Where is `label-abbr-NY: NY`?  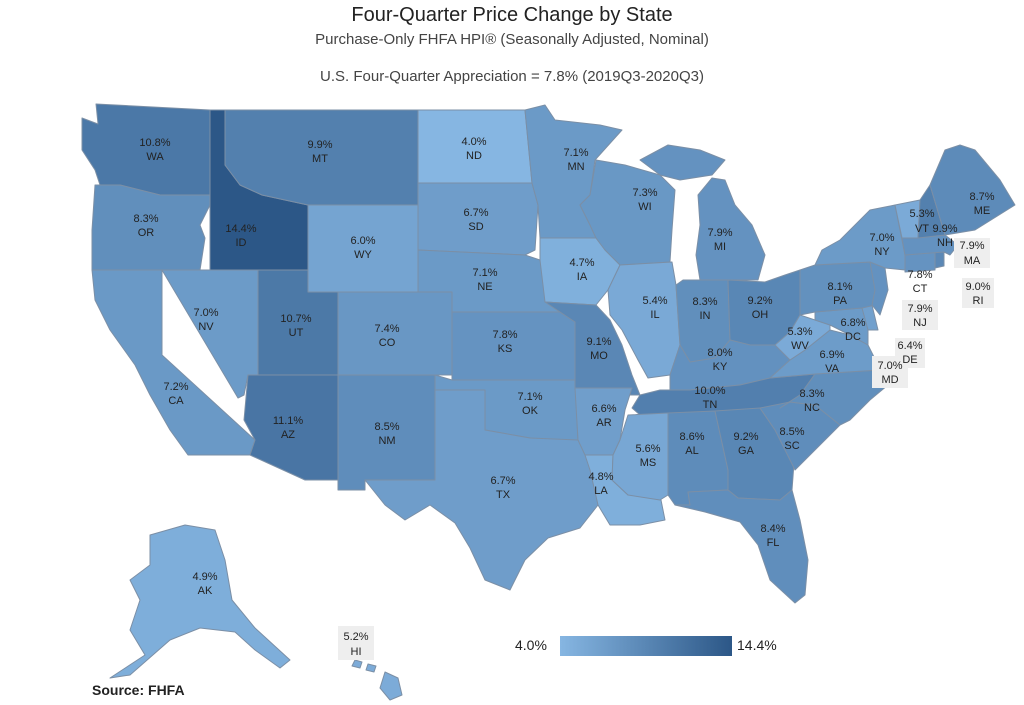 label-abbr-NY: NY is located at coordinates (882, 252).